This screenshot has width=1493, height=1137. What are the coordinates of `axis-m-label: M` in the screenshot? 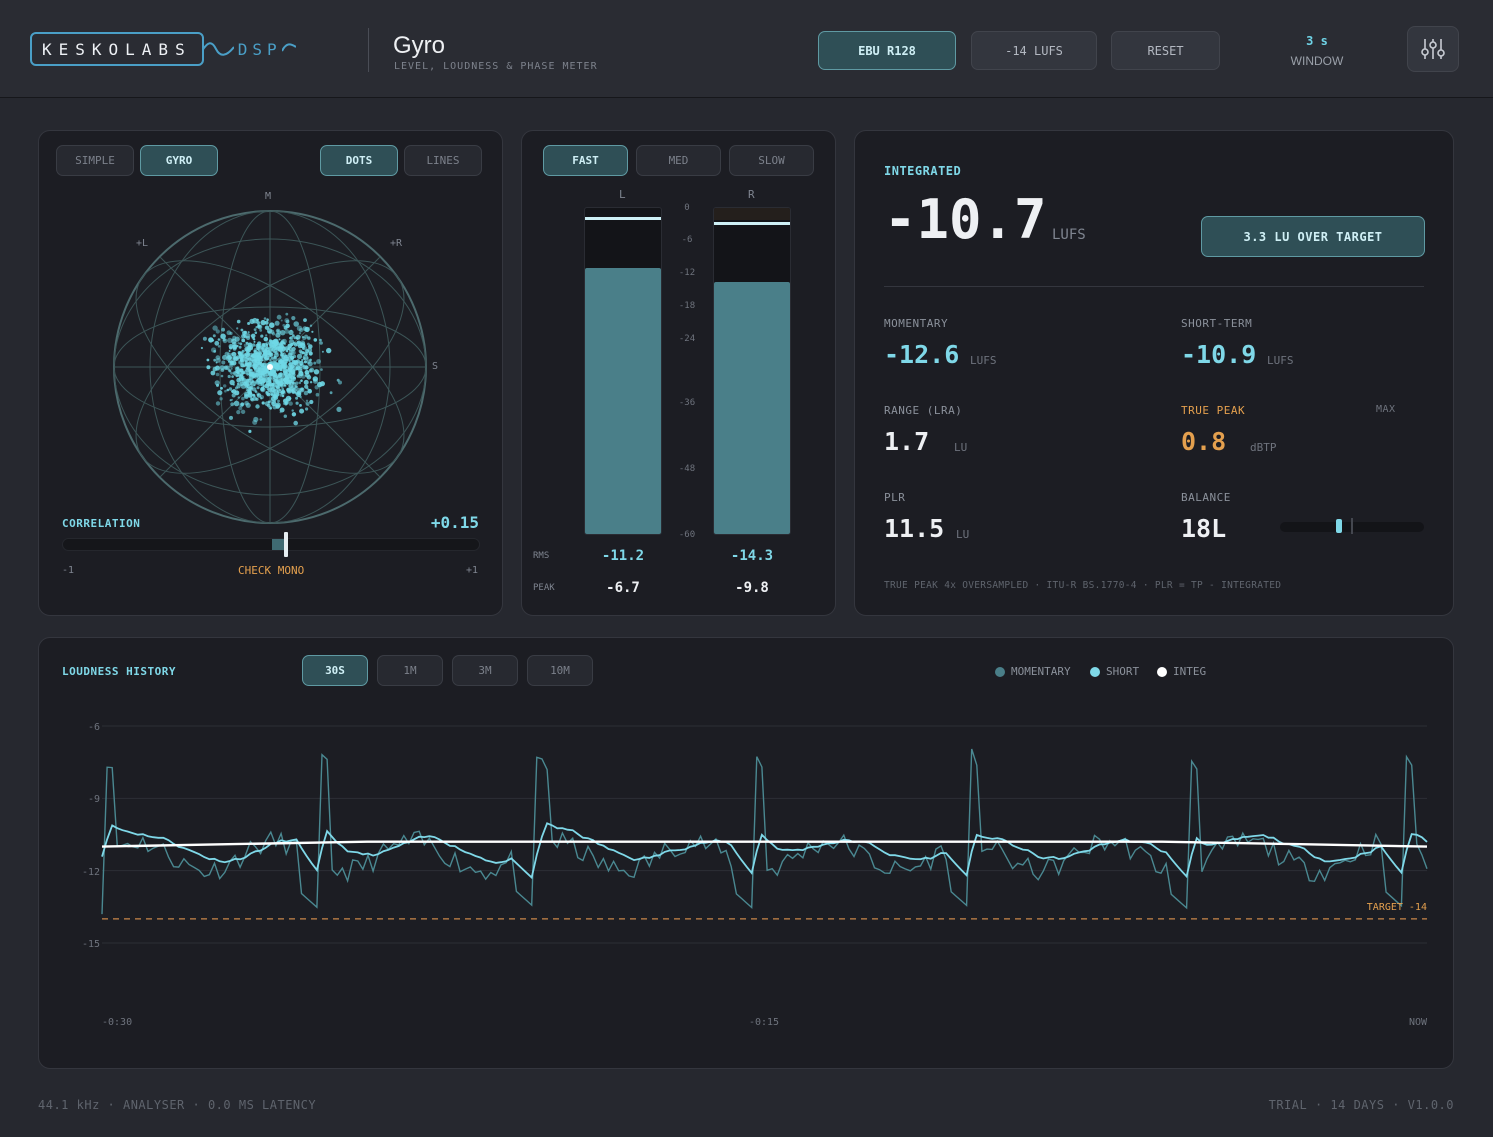 It's located at (268, 196).